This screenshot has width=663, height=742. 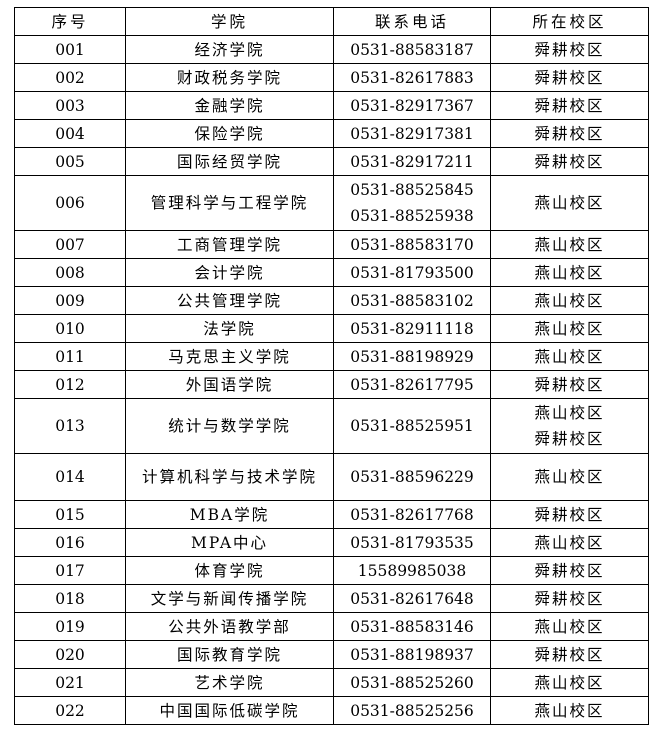 What do you see at coordinates (569, 21) in the screenshot?
I see `header-campus: 所在校区` at bounding box center [569, 21].